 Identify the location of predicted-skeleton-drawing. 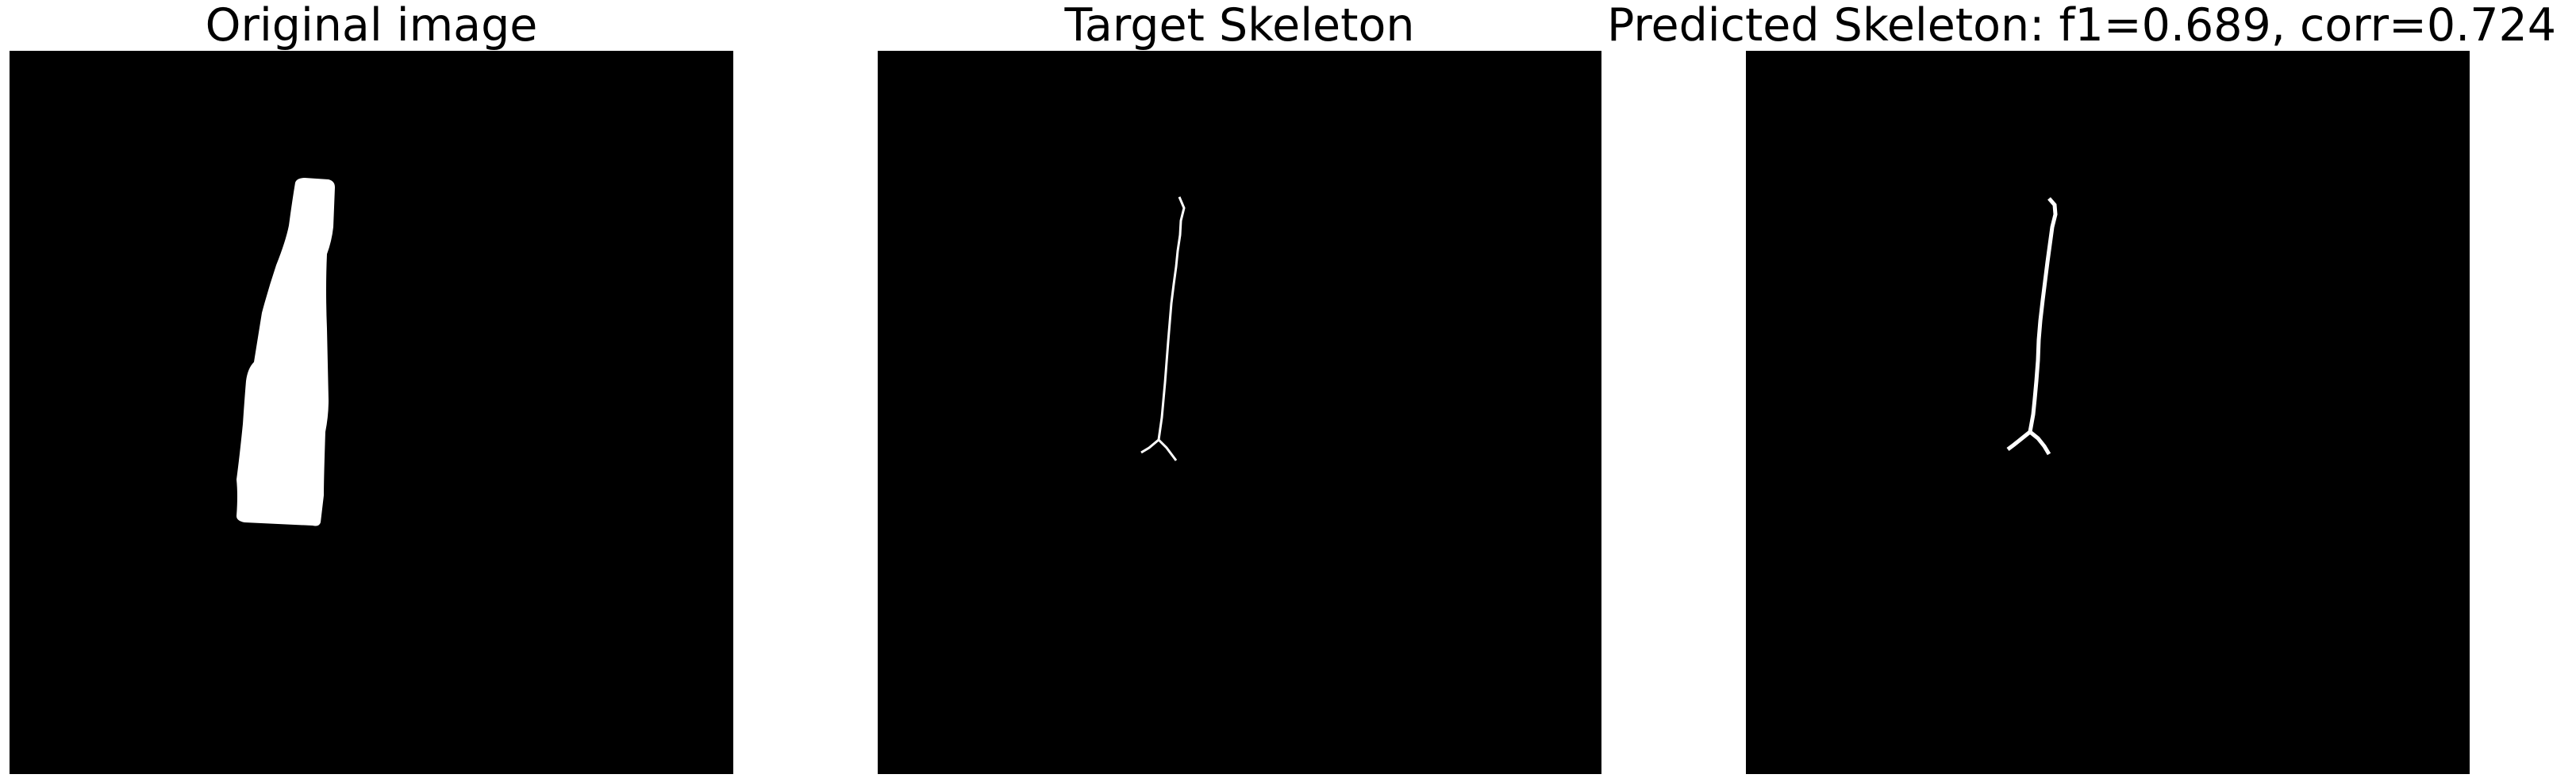
(2032, 326).